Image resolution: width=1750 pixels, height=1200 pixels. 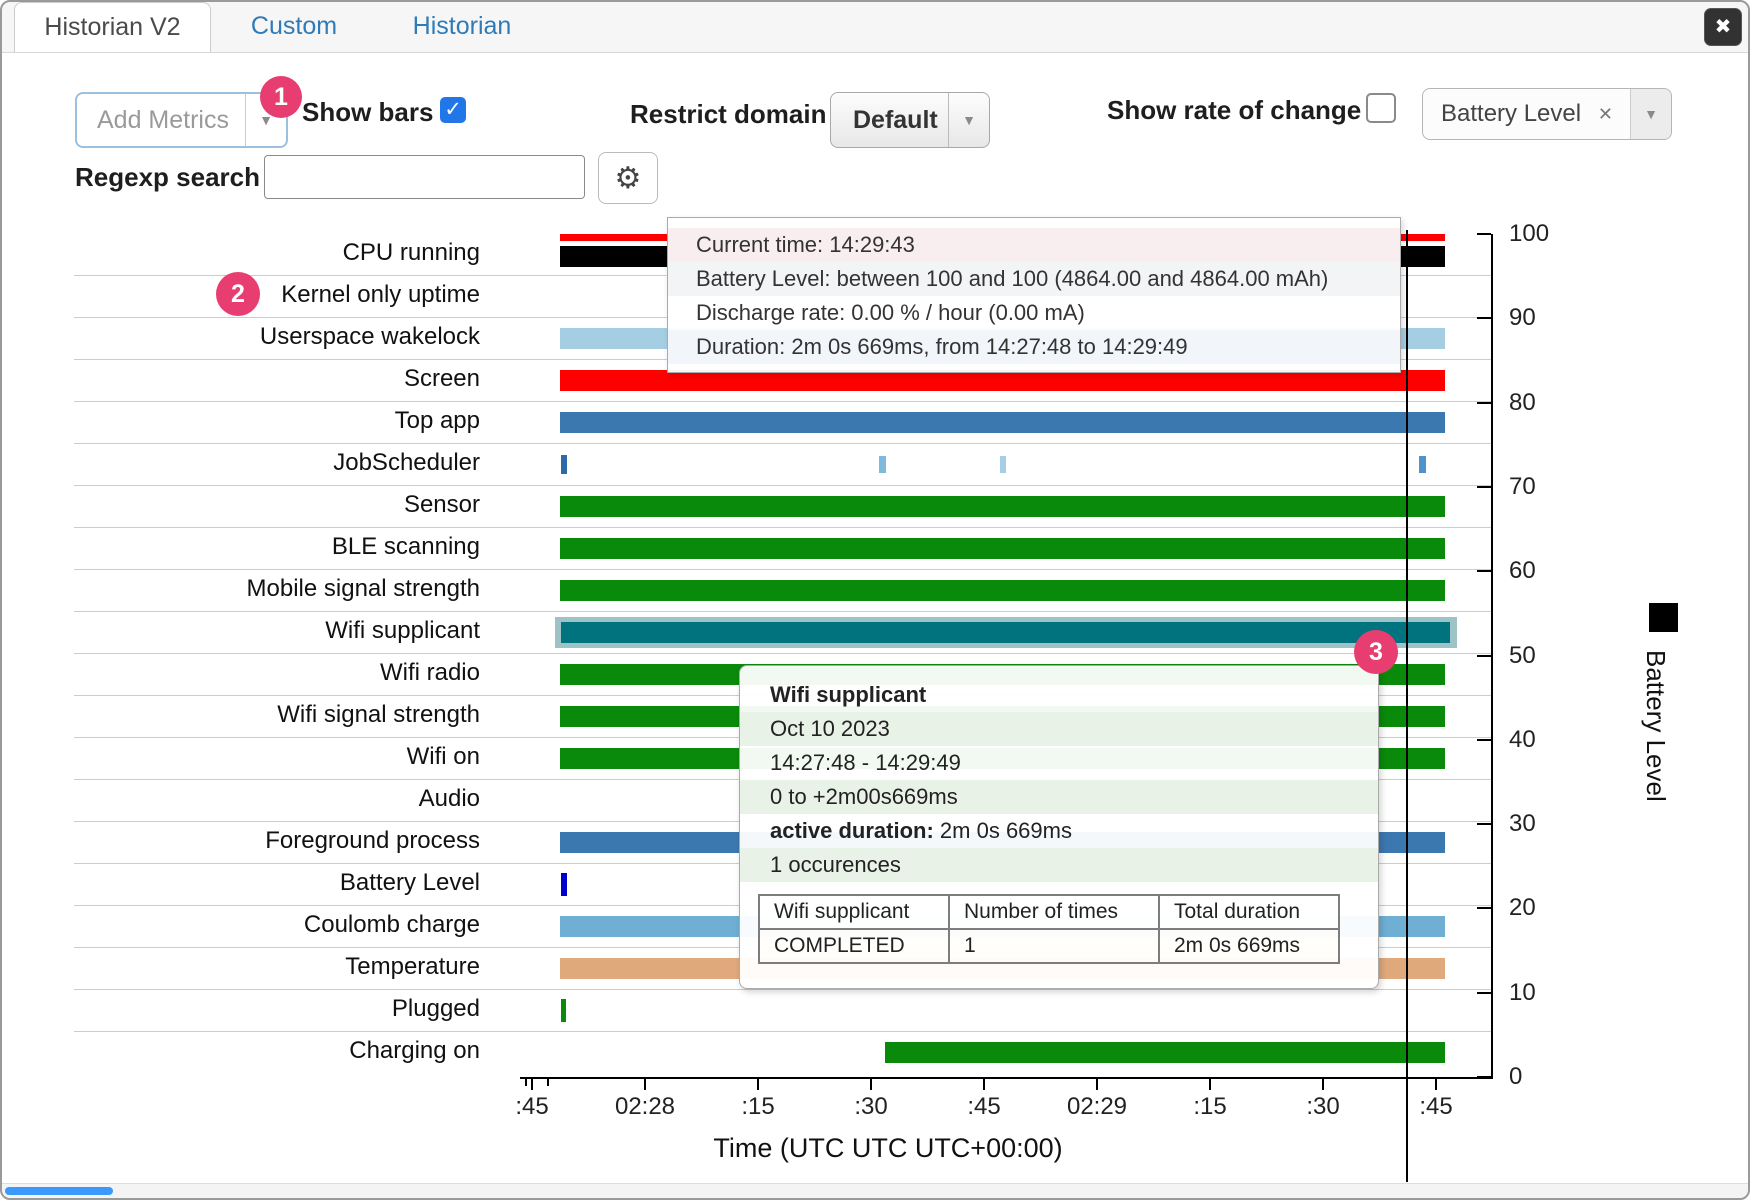 I want to click on x-axis-title: Time (UTC UTC UTC+00:00), so click(x=888, y=1148).